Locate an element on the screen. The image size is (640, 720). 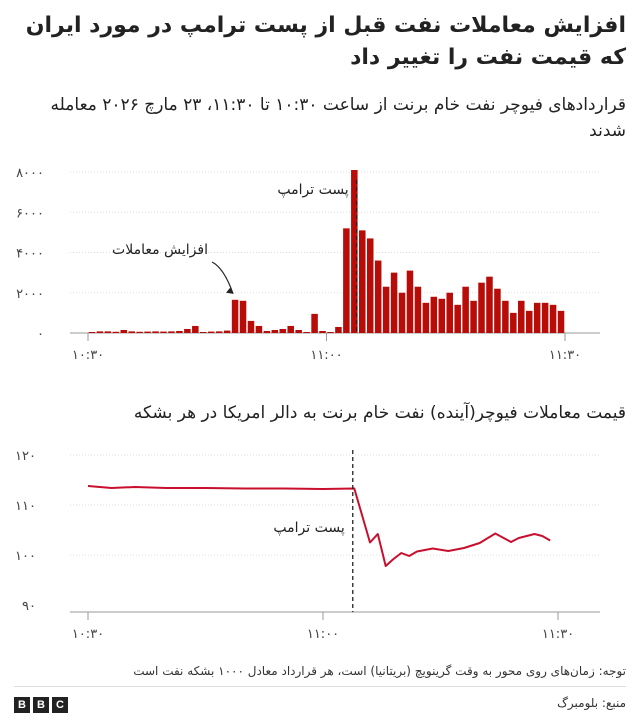
y-tick-label: ۹۰ is located at coordinates (29, 606).